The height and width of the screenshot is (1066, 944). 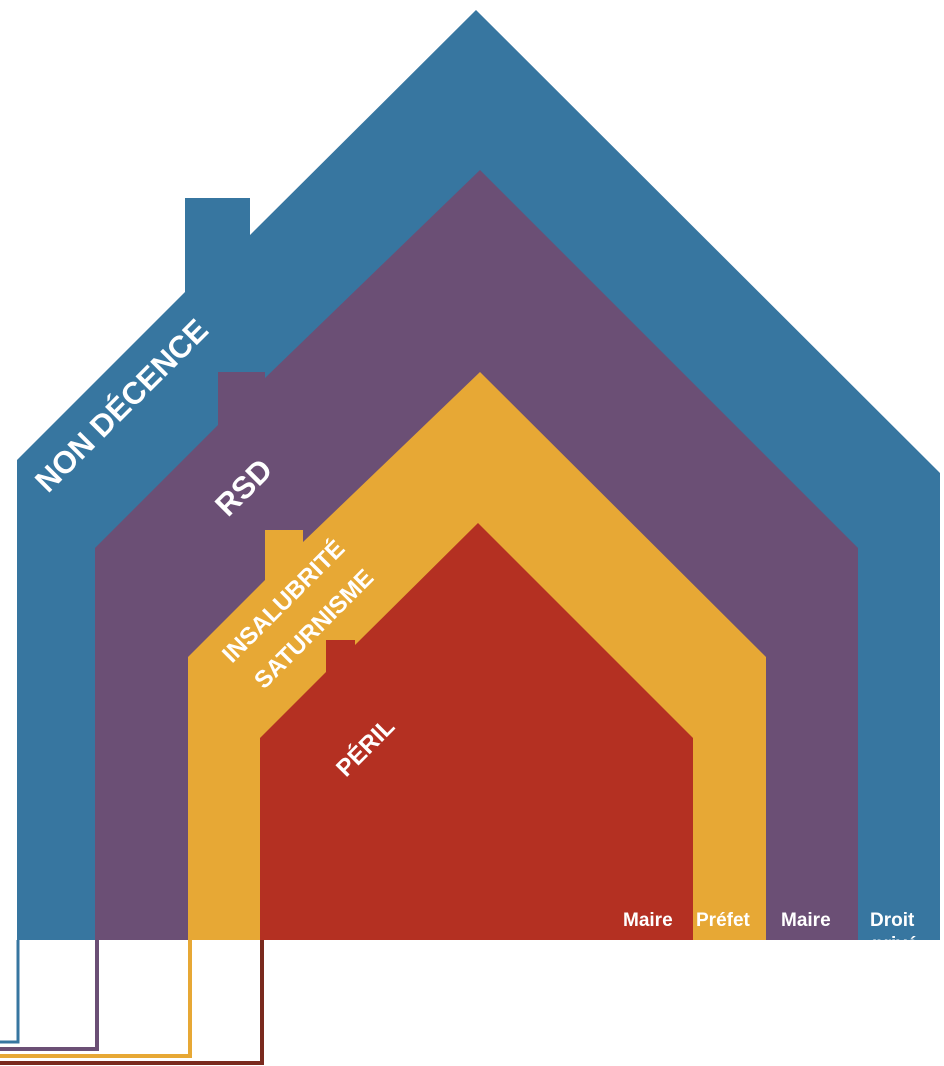 I want to click on connector-non-decence, so click(x=10, y=992).